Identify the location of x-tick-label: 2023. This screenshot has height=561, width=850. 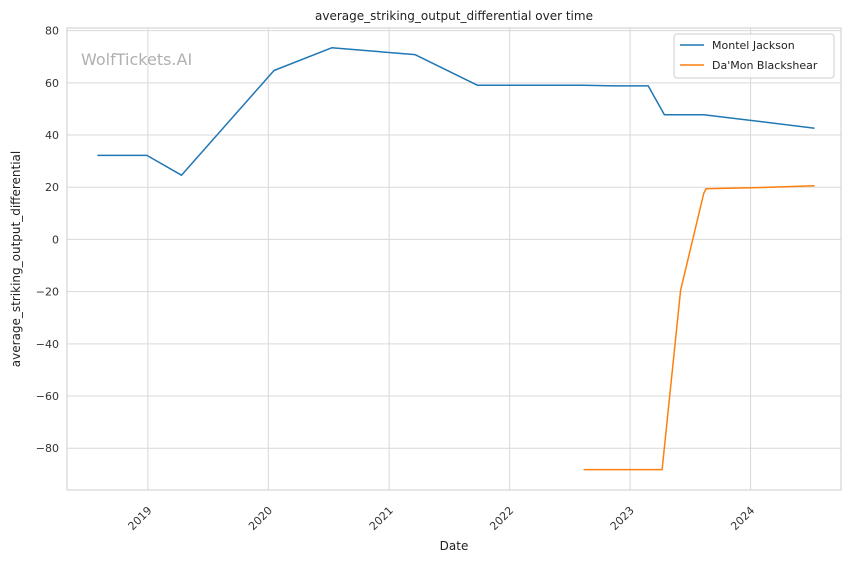
(622, 518).